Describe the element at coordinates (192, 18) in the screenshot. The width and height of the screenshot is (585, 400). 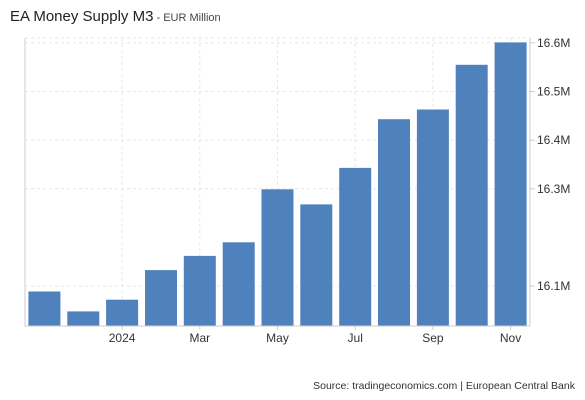
I see `chart-unit: EUR Million` at that location.